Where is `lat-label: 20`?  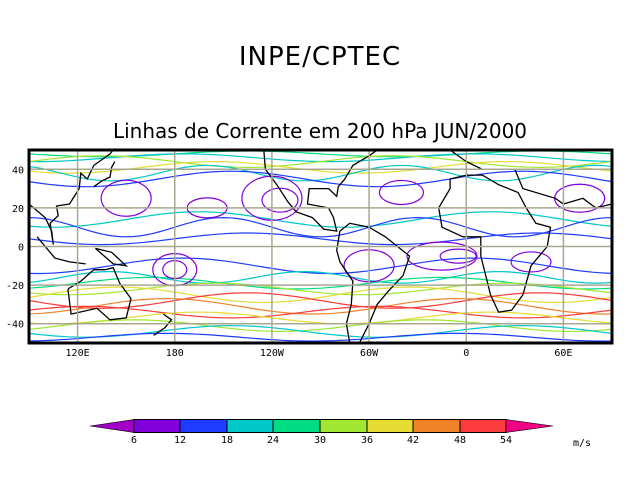
lat-label: 20 is located at coordinates (18, 209).